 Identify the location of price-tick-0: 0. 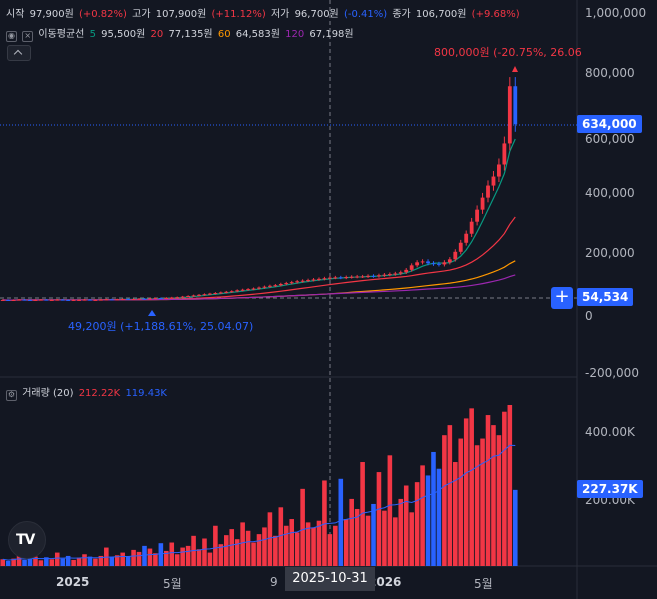
(589, 316).